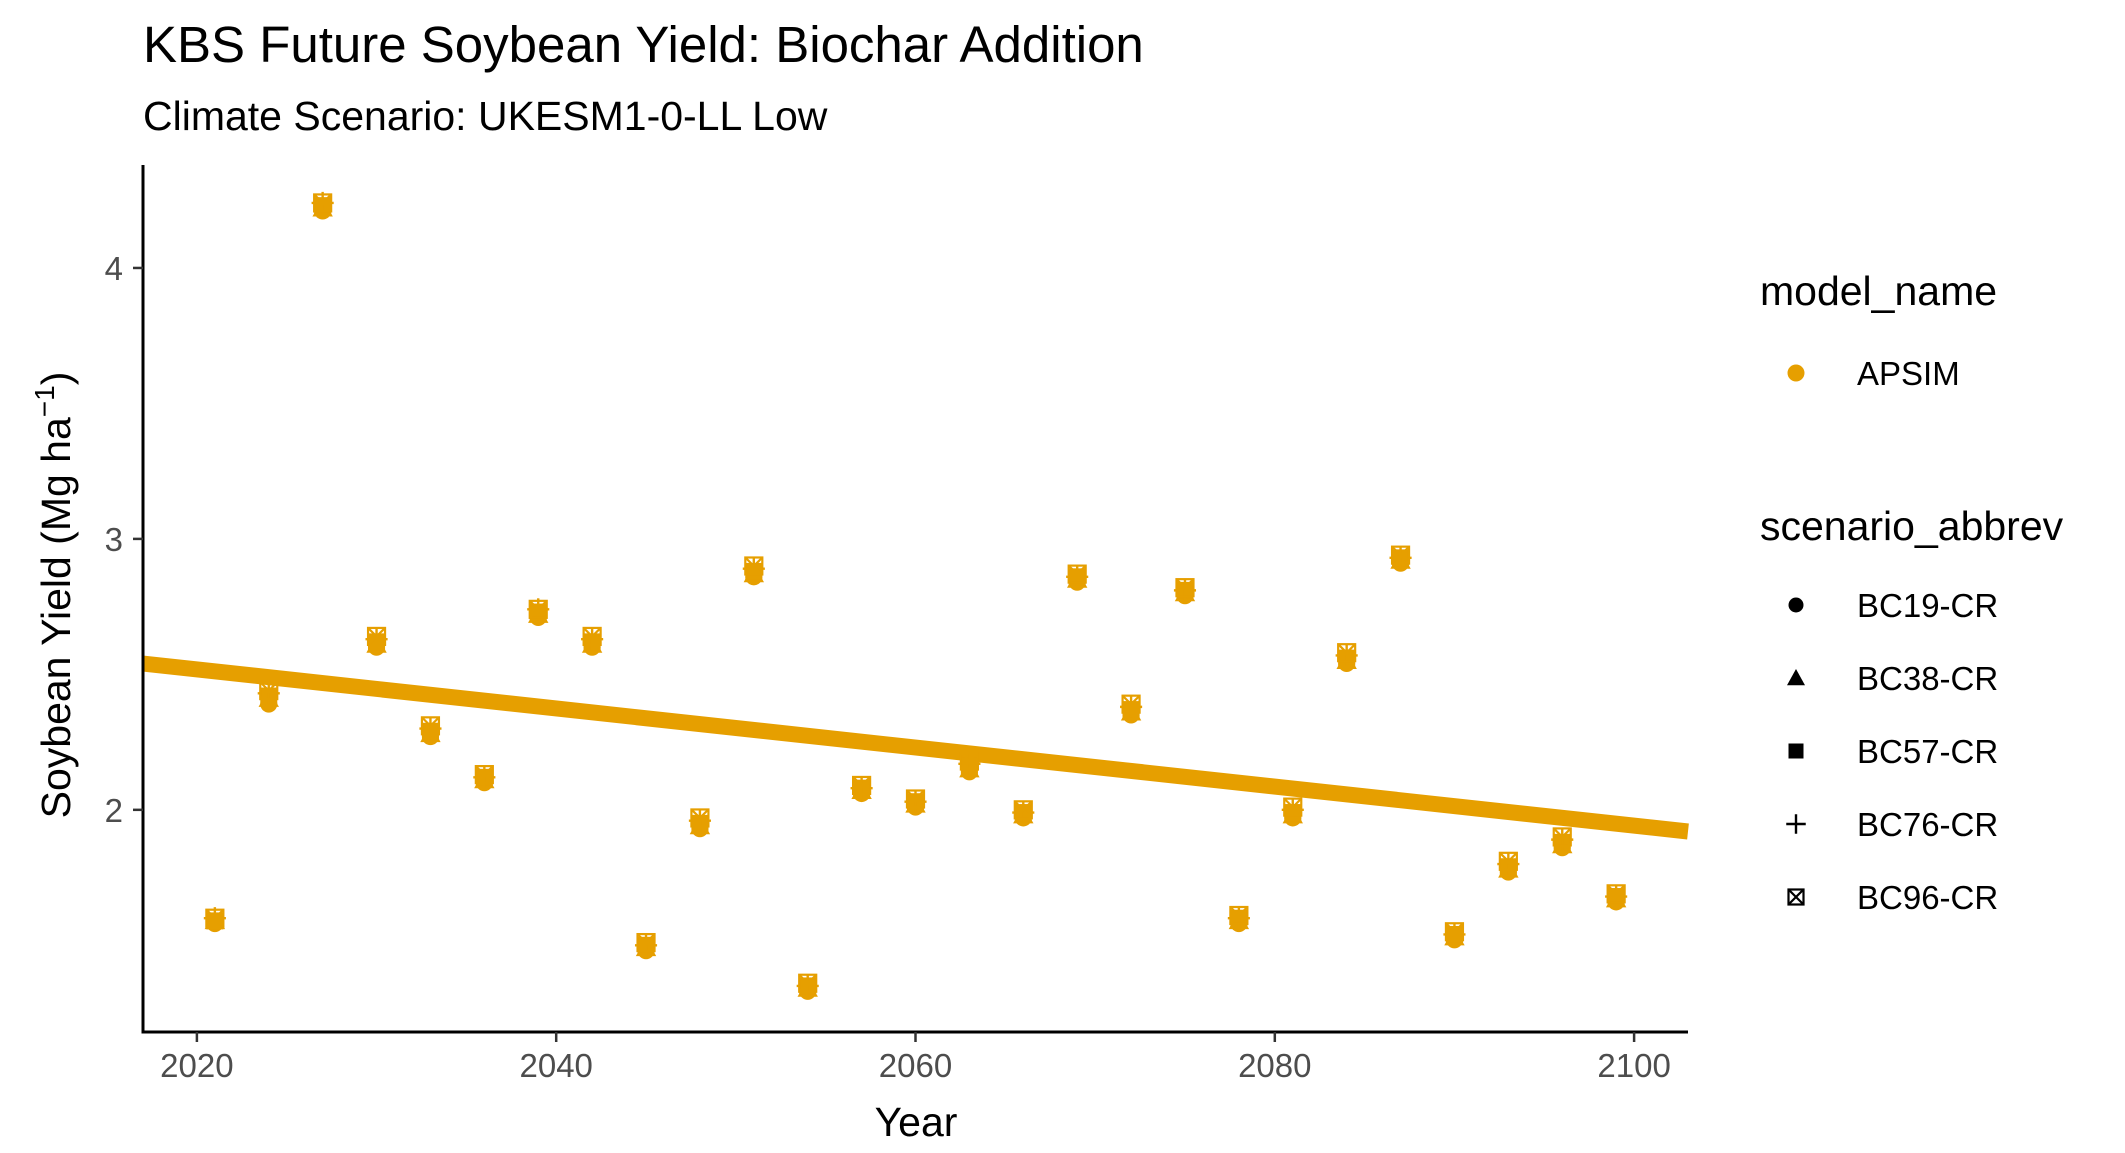 This screenshot has width=2125, height=1153. I want to click on y-axis-title-main: Soybean Yield (Mg ha, so click(56, 617).